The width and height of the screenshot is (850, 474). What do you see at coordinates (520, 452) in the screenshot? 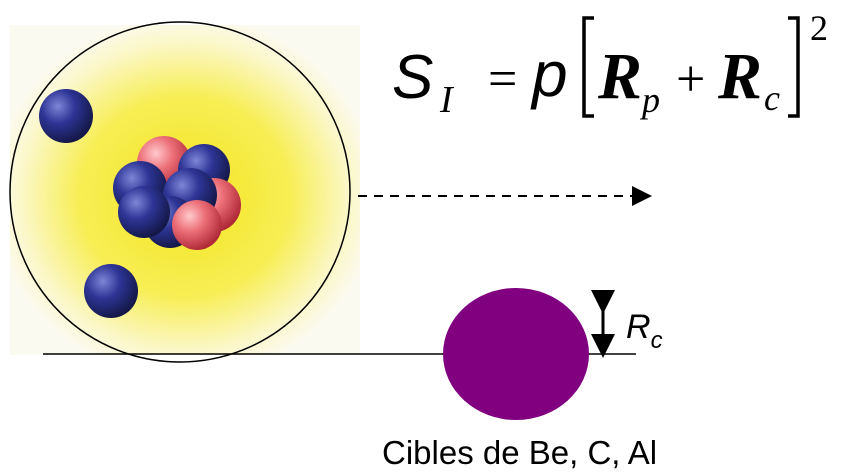
I see `targets-caption: Cibles de Be, C, Al` at bounding box center [520, 452].